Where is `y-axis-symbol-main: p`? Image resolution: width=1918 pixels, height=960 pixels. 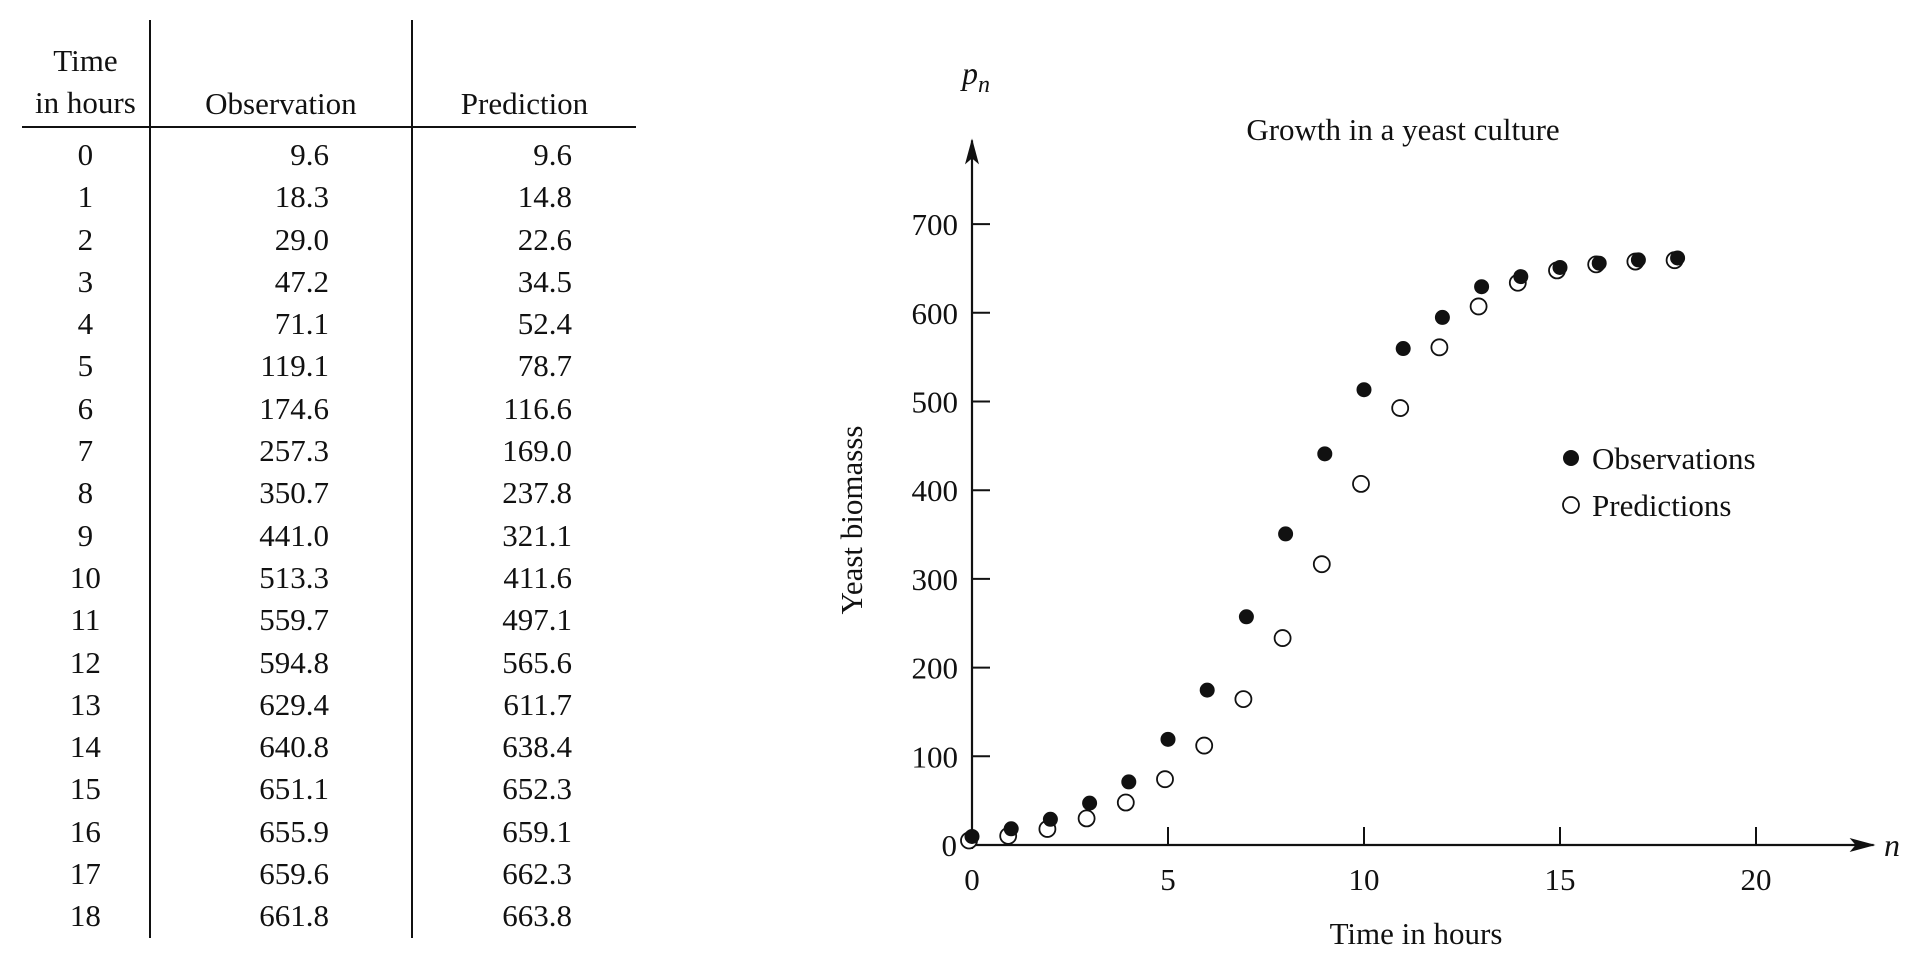 y-axis-symbol-main: p is located at coordinates (969, 73).